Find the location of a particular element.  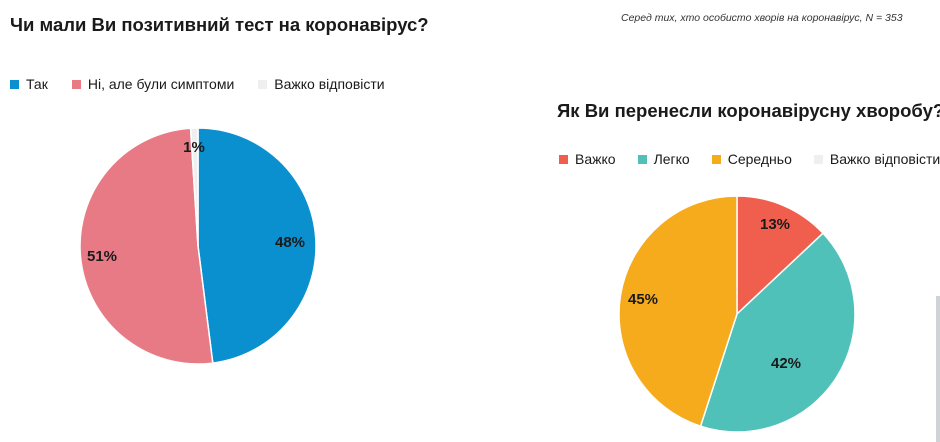

chart2-legend: Важко Легко Середньо Важко відповісти is located at coordinates (749, 159).